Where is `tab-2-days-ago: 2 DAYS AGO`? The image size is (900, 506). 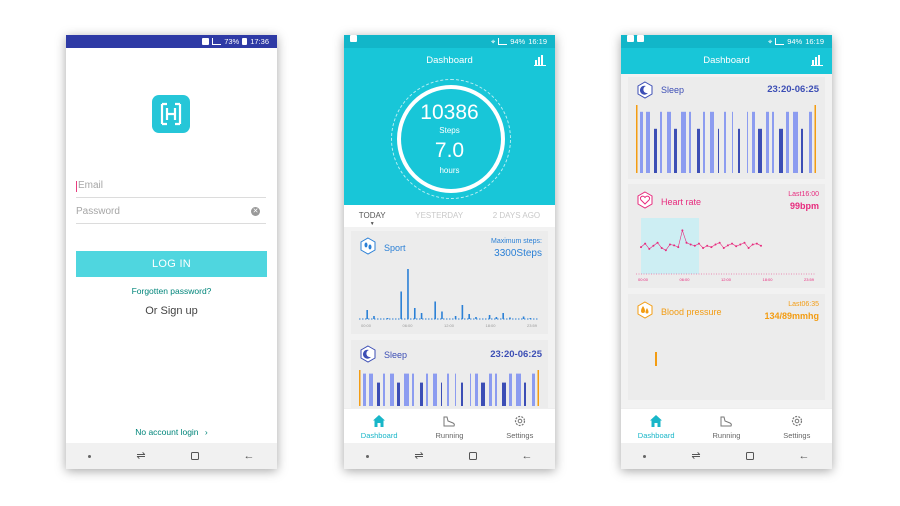
tab-2-days-ago: 2 DAYS AGO is located at coordinates (516, 215).